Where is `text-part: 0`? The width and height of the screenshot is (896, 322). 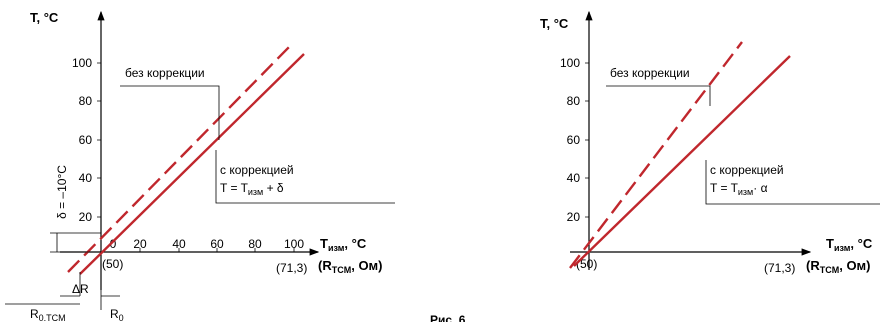 text-part: 0 is located at coordinates (121, 317).